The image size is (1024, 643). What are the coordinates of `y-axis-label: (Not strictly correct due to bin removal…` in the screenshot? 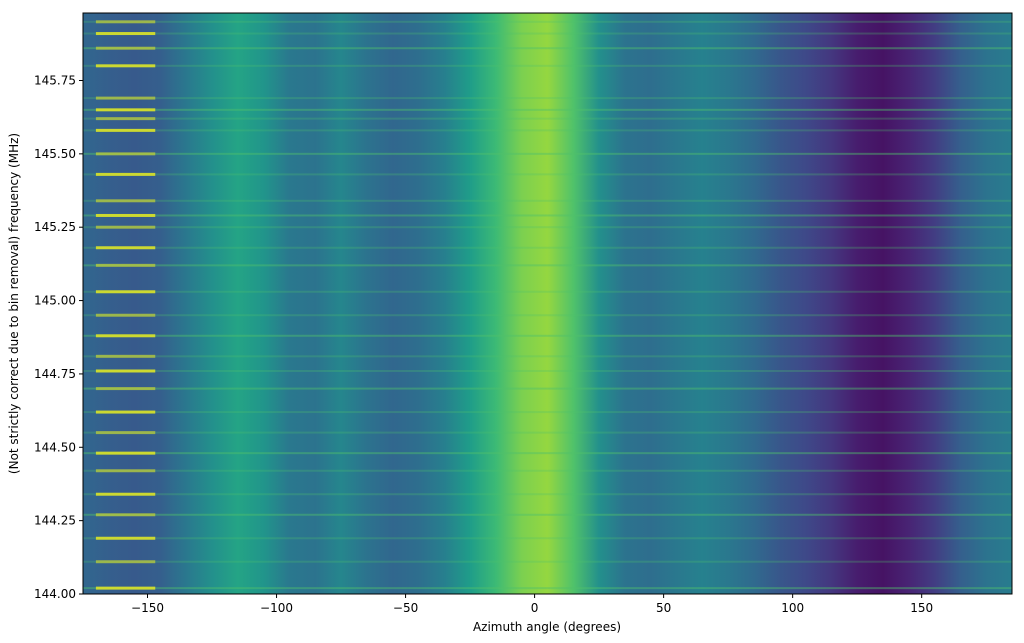 It's located at (14, 303).